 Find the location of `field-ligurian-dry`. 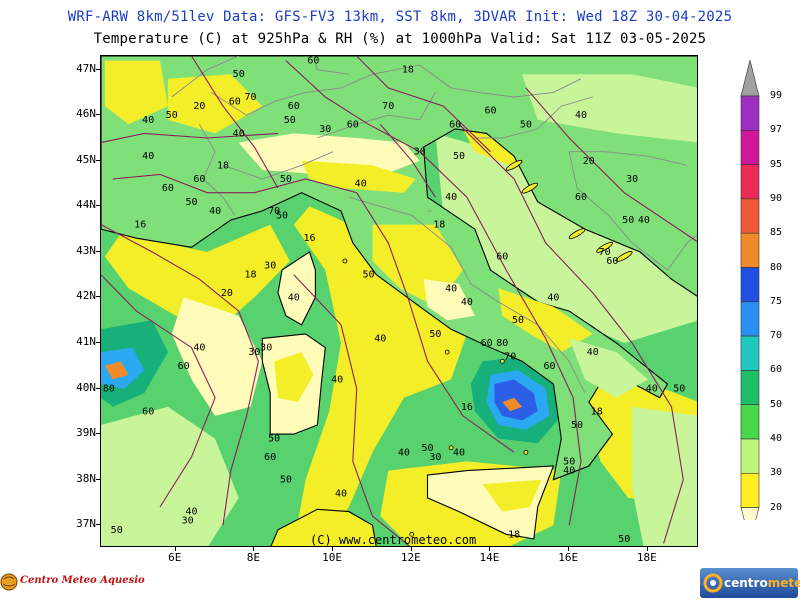

field-ligurian-dry is located at coordinates (197, 274).